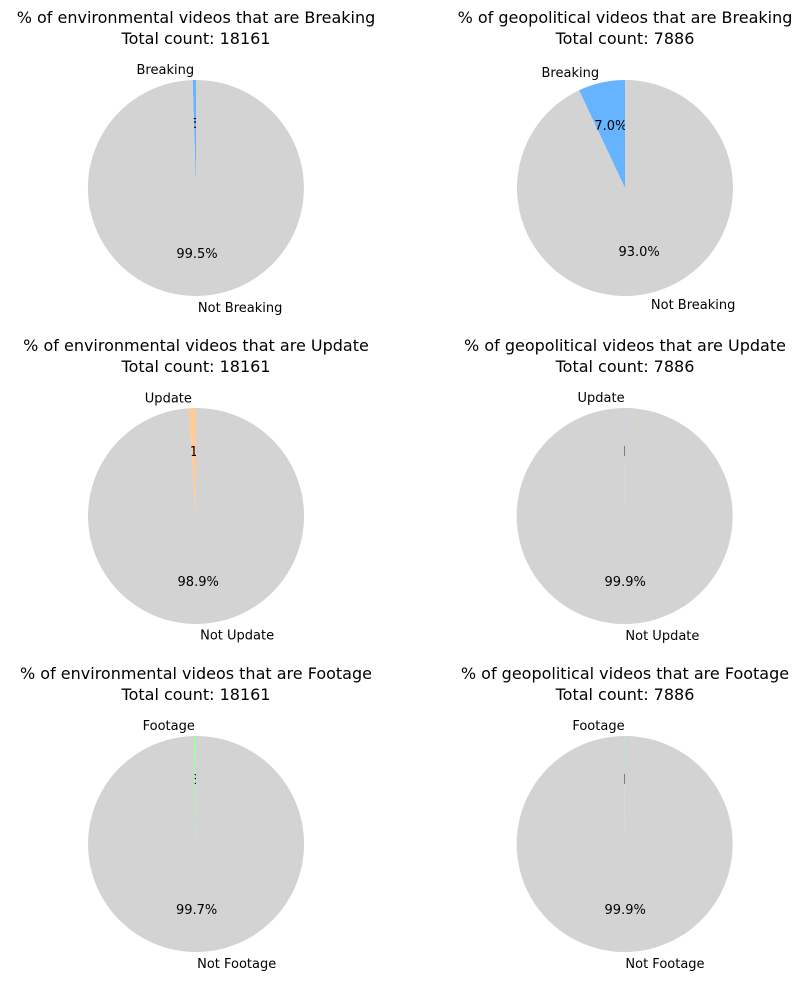  I want to click on slice-percent: 99.5%, so click(196, 254).